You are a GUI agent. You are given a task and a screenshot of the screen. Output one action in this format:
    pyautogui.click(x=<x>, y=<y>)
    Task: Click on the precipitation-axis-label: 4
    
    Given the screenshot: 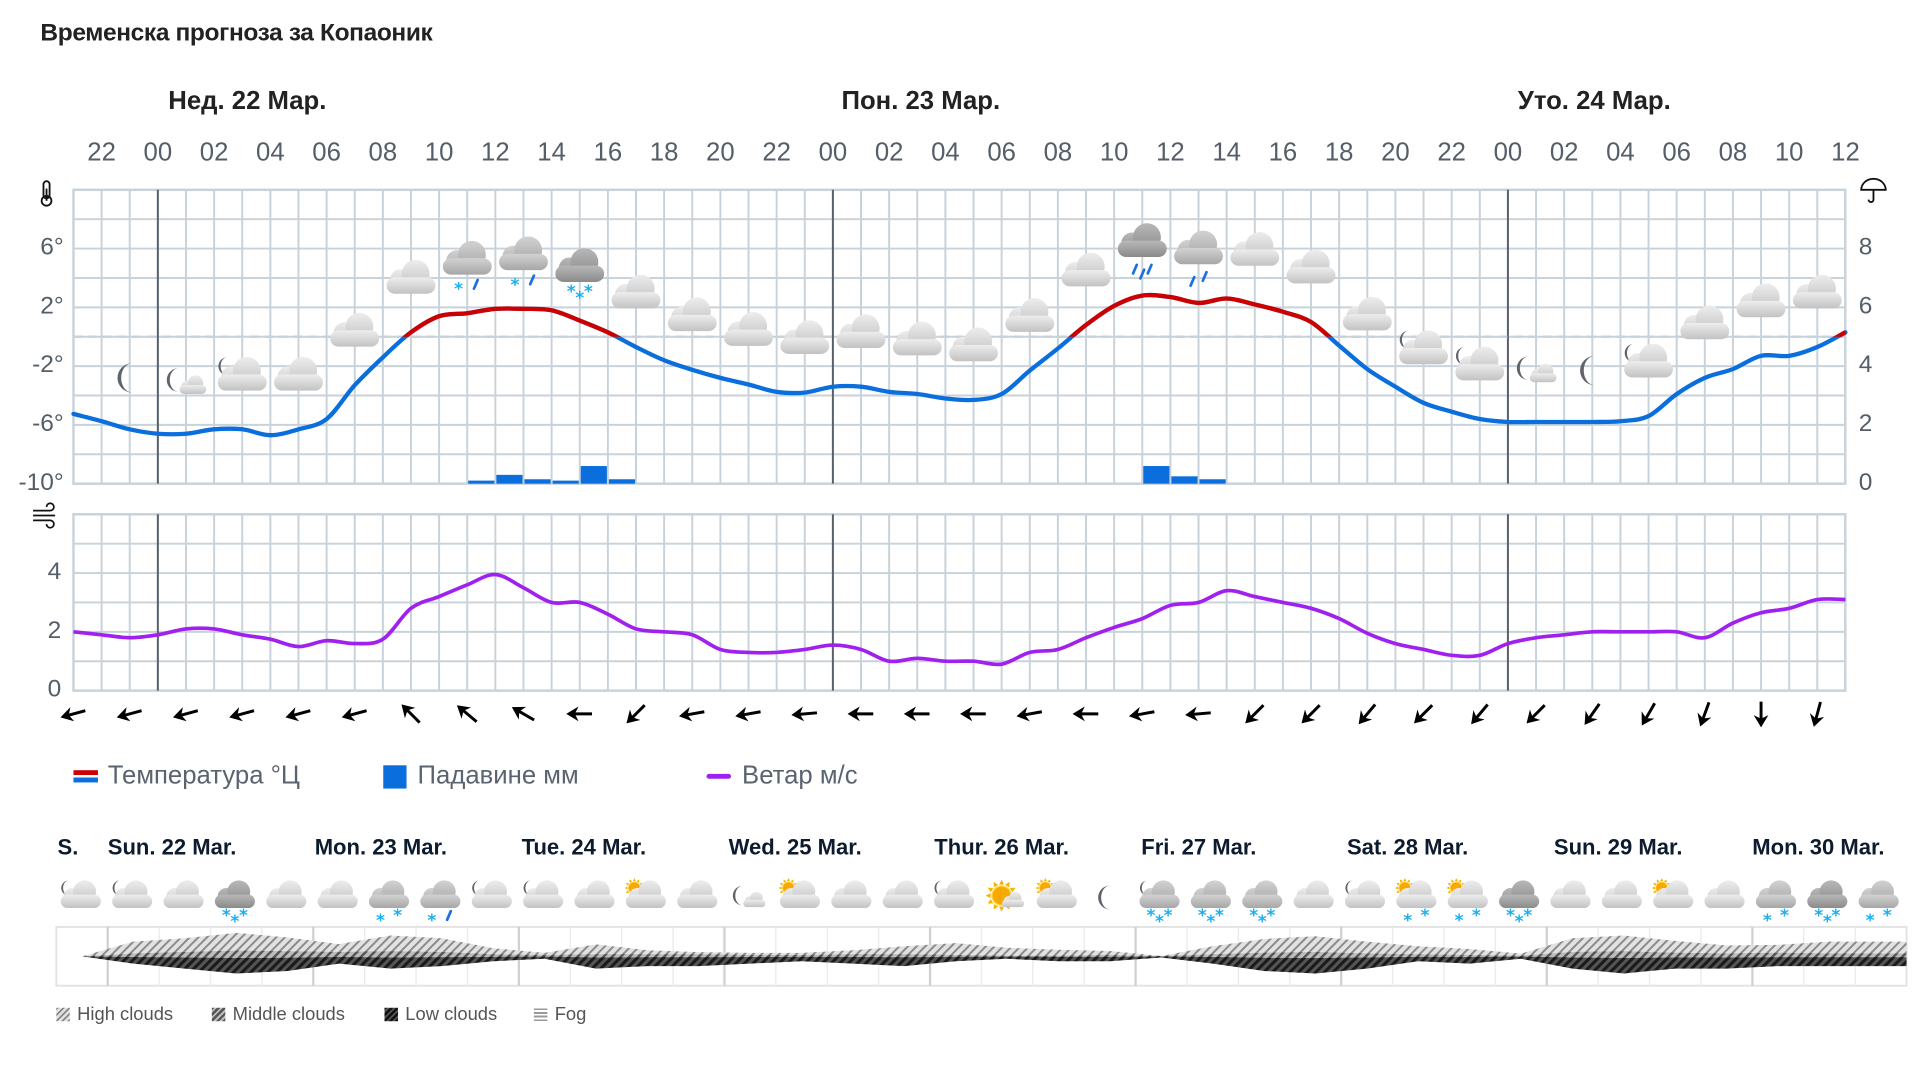 What is the action you would take?
    pyautogui.click(x=1865, y=365)
    